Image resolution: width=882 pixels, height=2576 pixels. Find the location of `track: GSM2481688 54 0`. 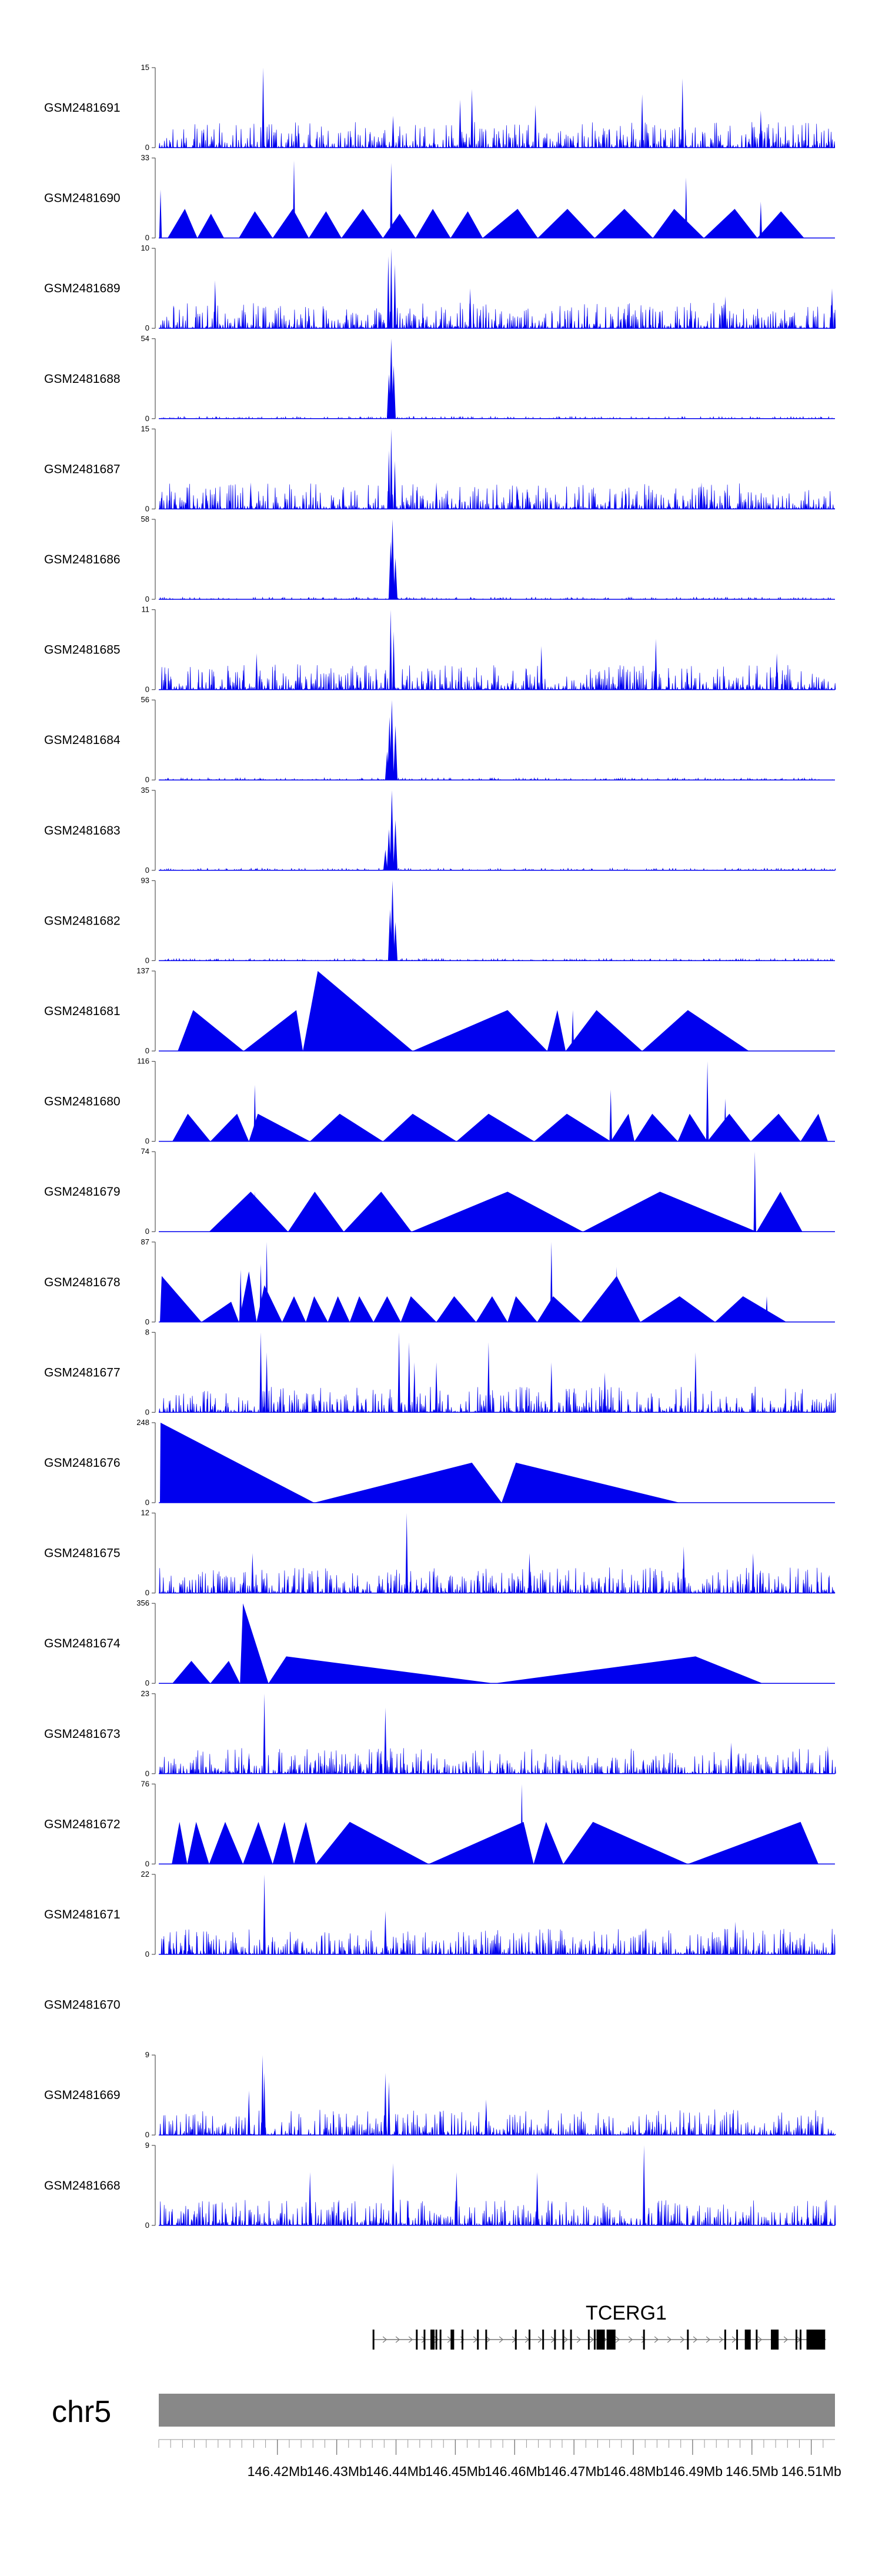

track: GSM2481688 54 0 is located at coordinates (439, 378).